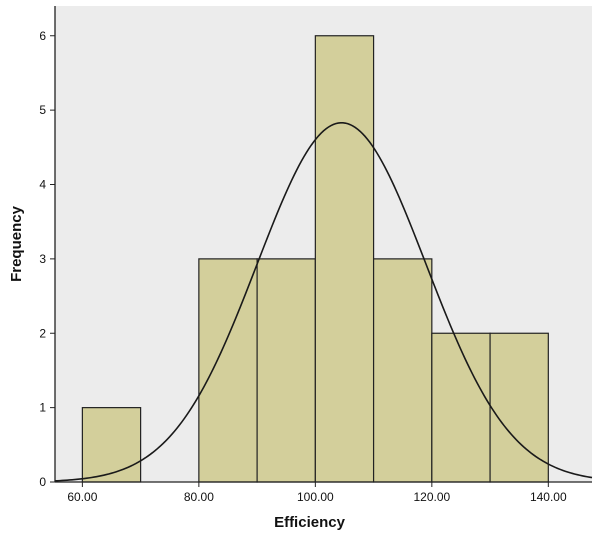 This screenshot has width=593, height=533. I want to click on x-tick-label: 100.00, so click(315, 497).